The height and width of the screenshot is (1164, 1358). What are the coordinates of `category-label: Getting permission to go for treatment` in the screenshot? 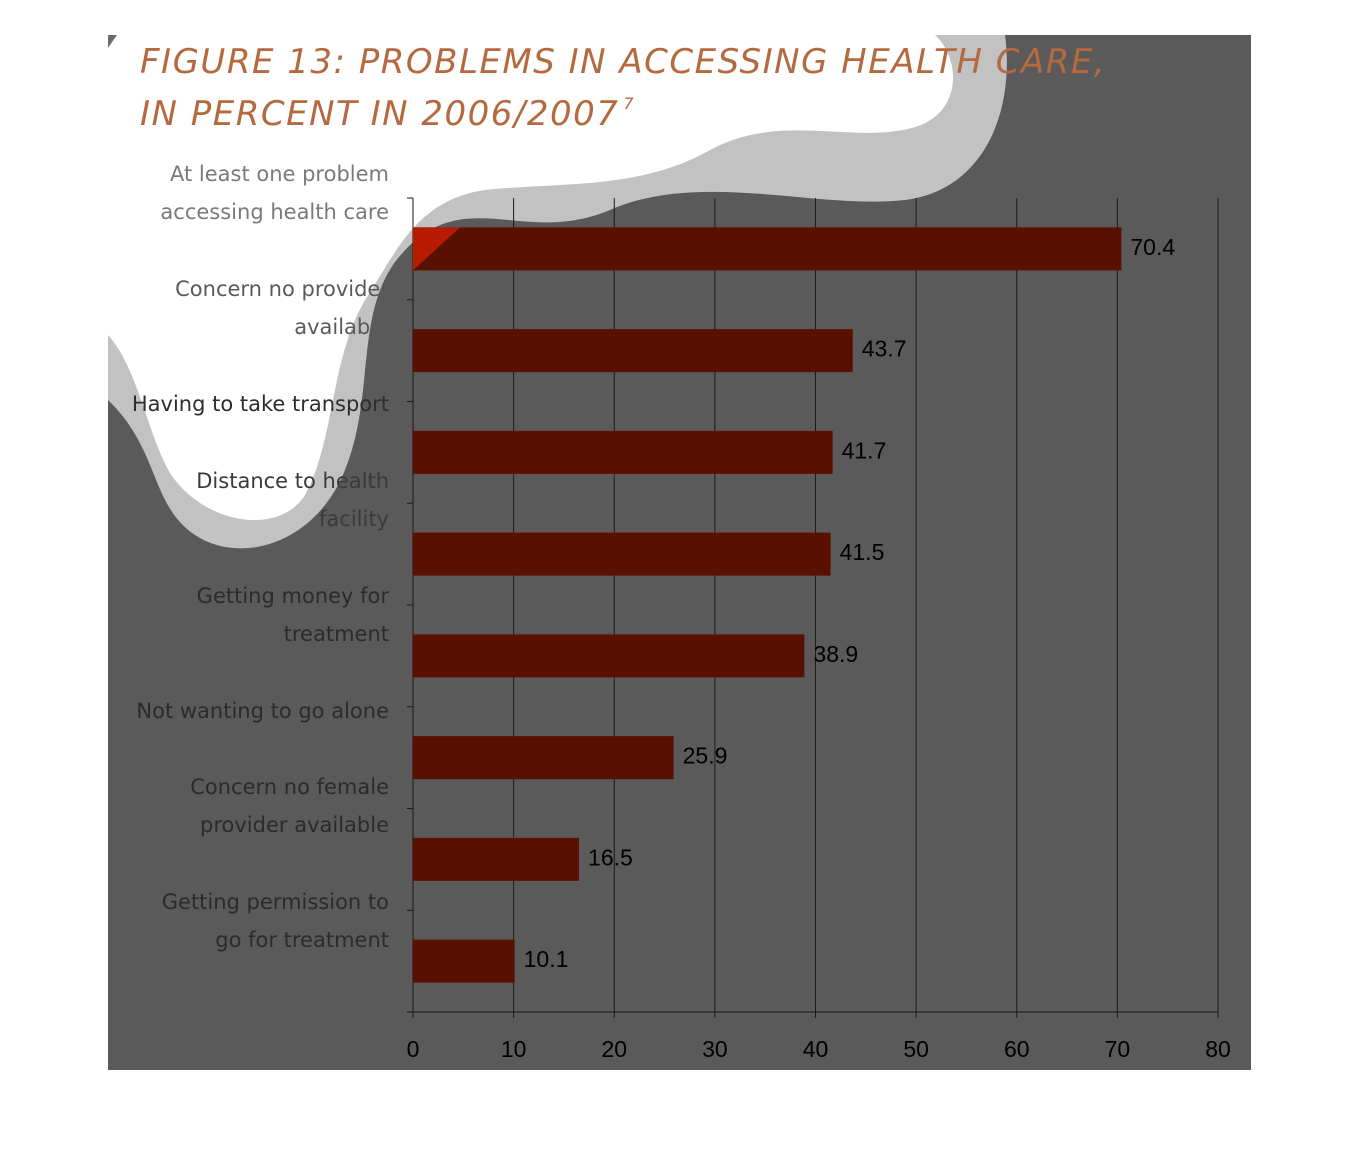 It's located at (275, 921).